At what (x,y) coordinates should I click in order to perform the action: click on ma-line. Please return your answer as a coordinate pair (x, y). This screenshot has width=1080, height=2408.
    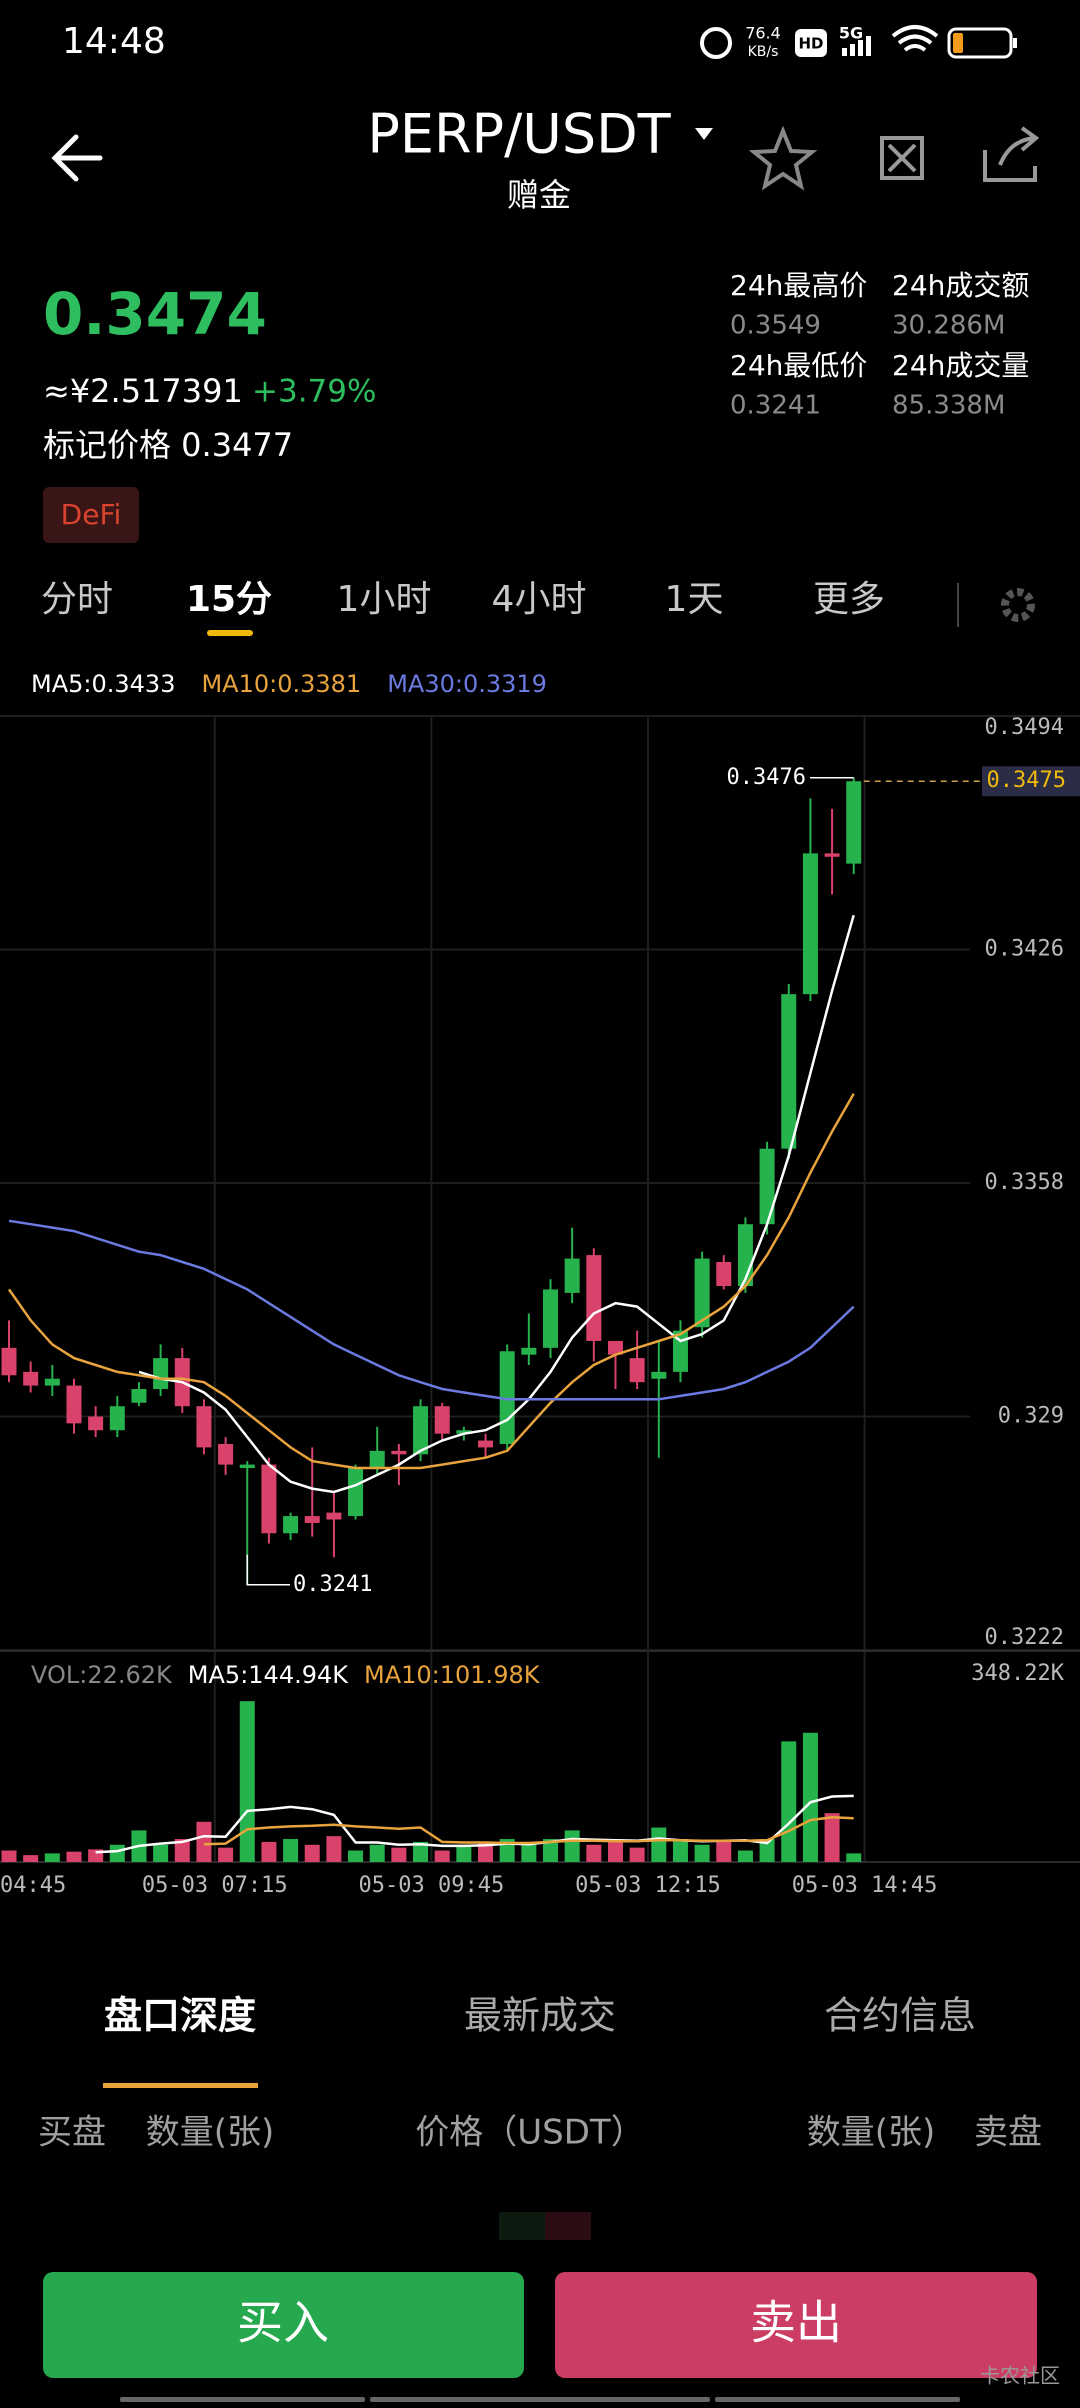
    Looking at the image, I should click on (431, 1281).